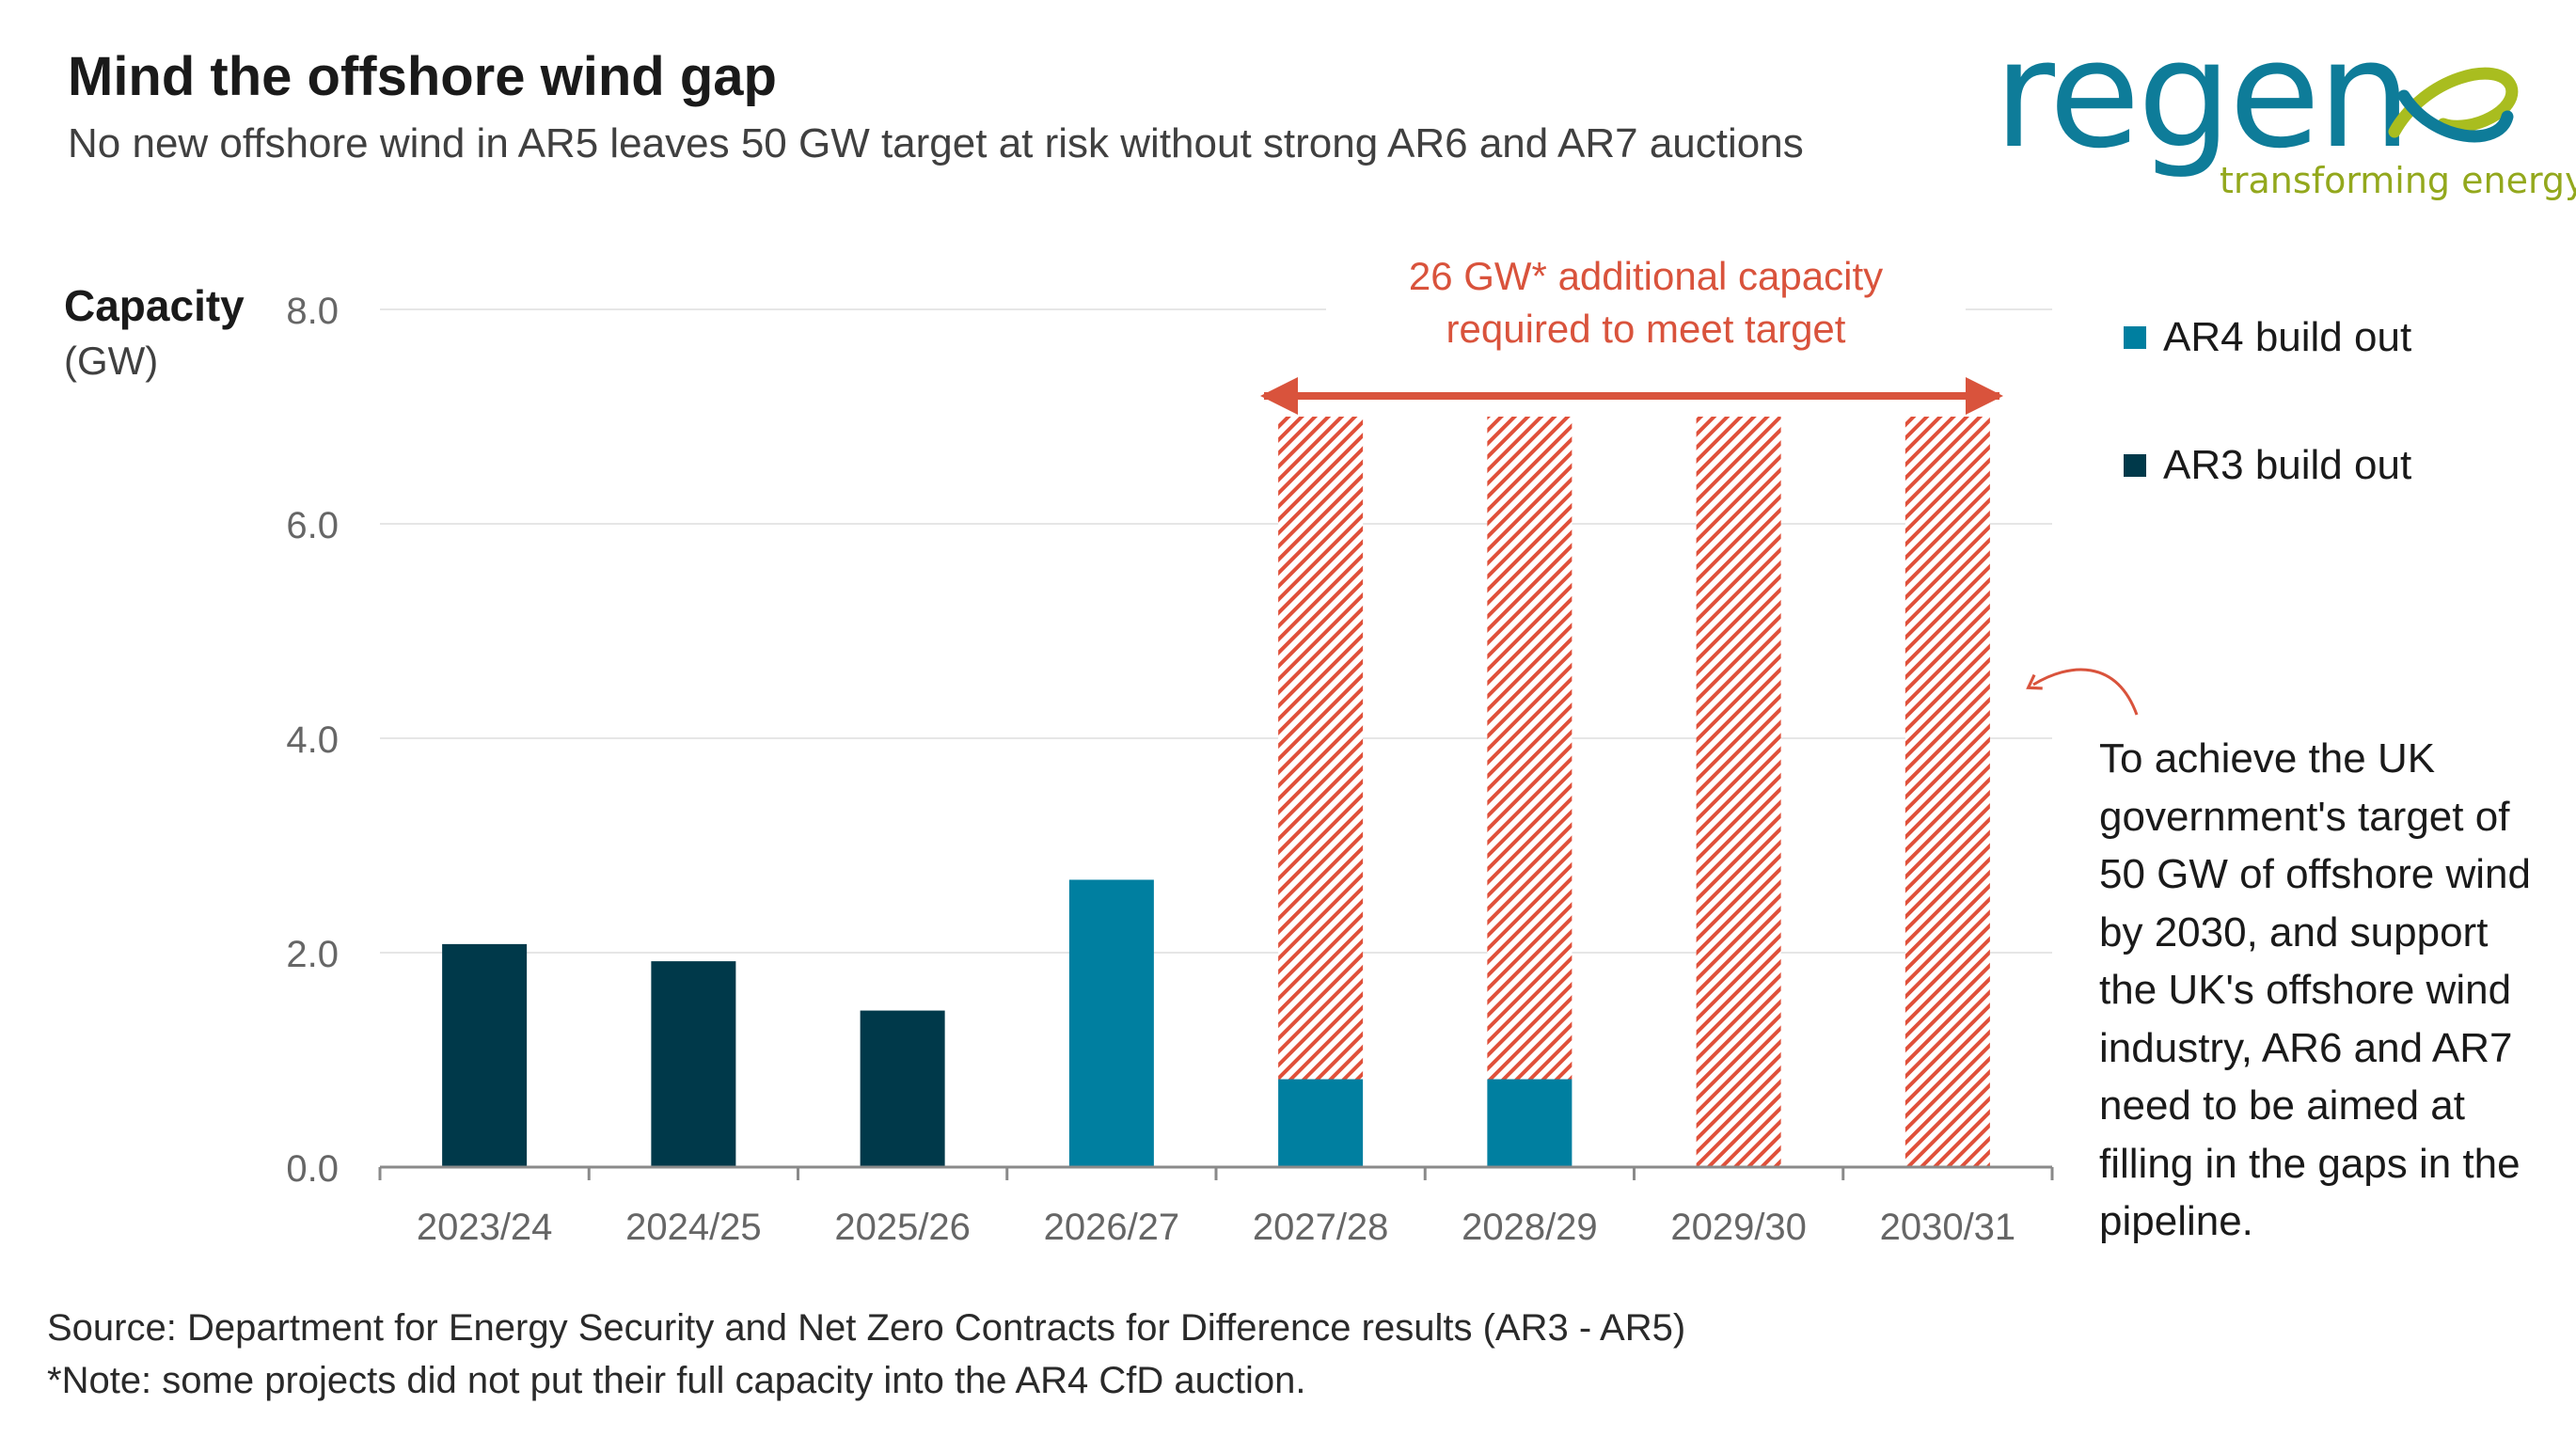 This screenshot has height=1437, width=2576. I want to click on x-tick-label: 2025/26, so click(902, 1228).